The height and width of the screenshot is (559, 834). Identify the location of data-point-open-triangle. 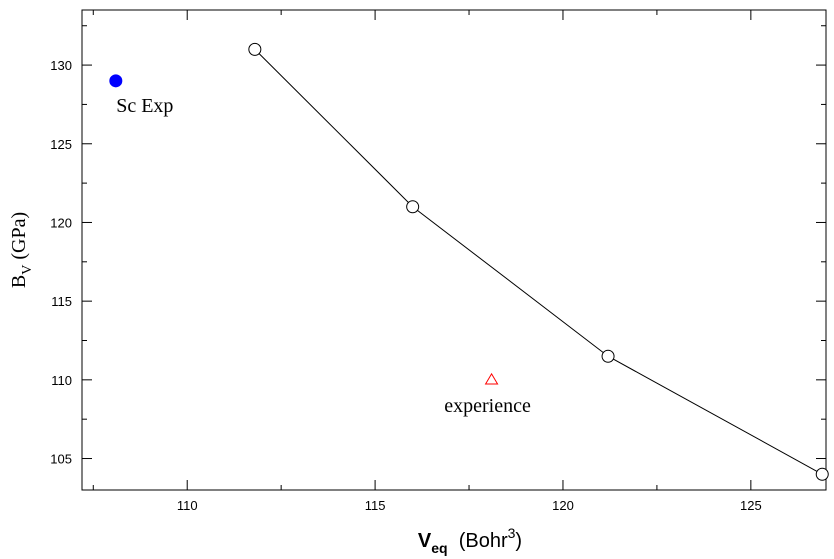
(491, 378).